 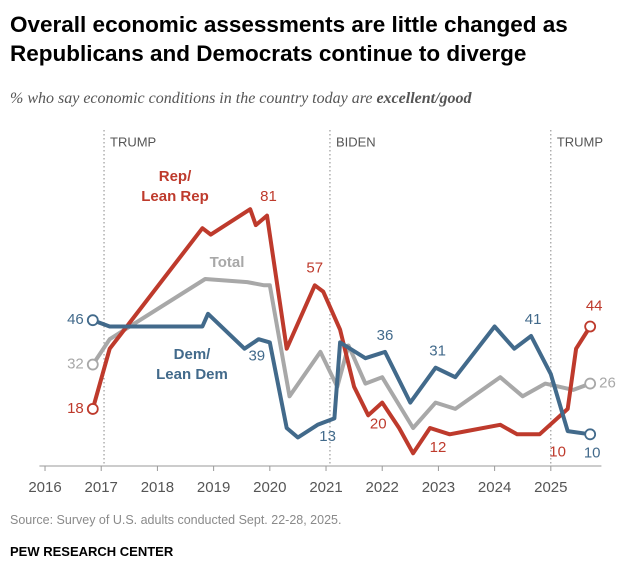 I want to click on credit: PEW RESEARCH CENTER, so click(x=92, y=551).